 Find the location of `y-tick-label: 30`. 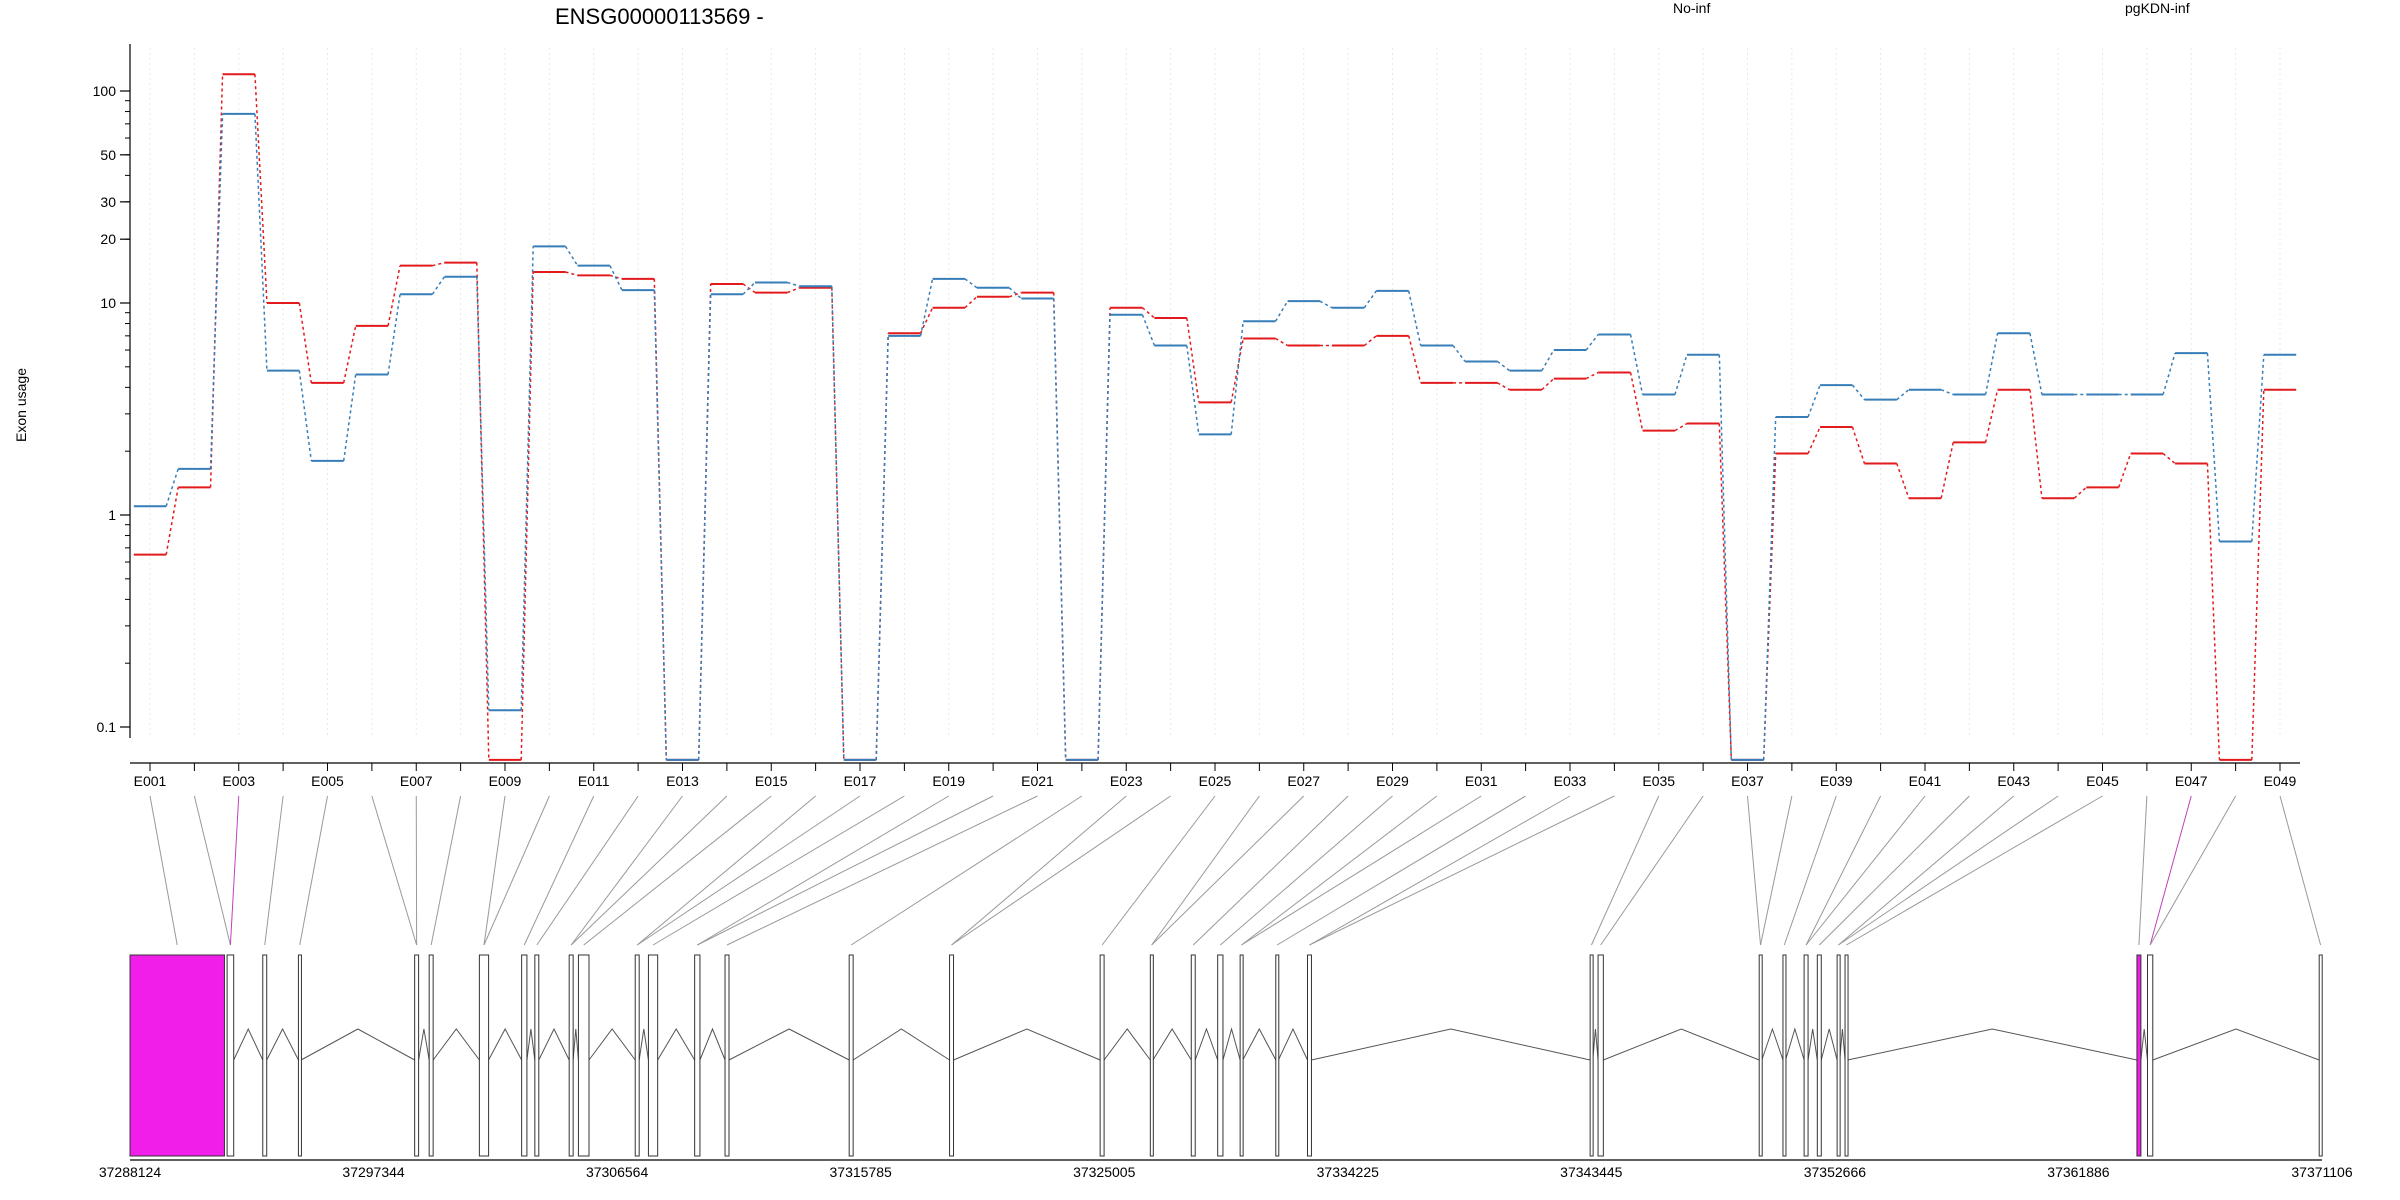

y-tick-label: 30 is located at coordinates (108, 202).